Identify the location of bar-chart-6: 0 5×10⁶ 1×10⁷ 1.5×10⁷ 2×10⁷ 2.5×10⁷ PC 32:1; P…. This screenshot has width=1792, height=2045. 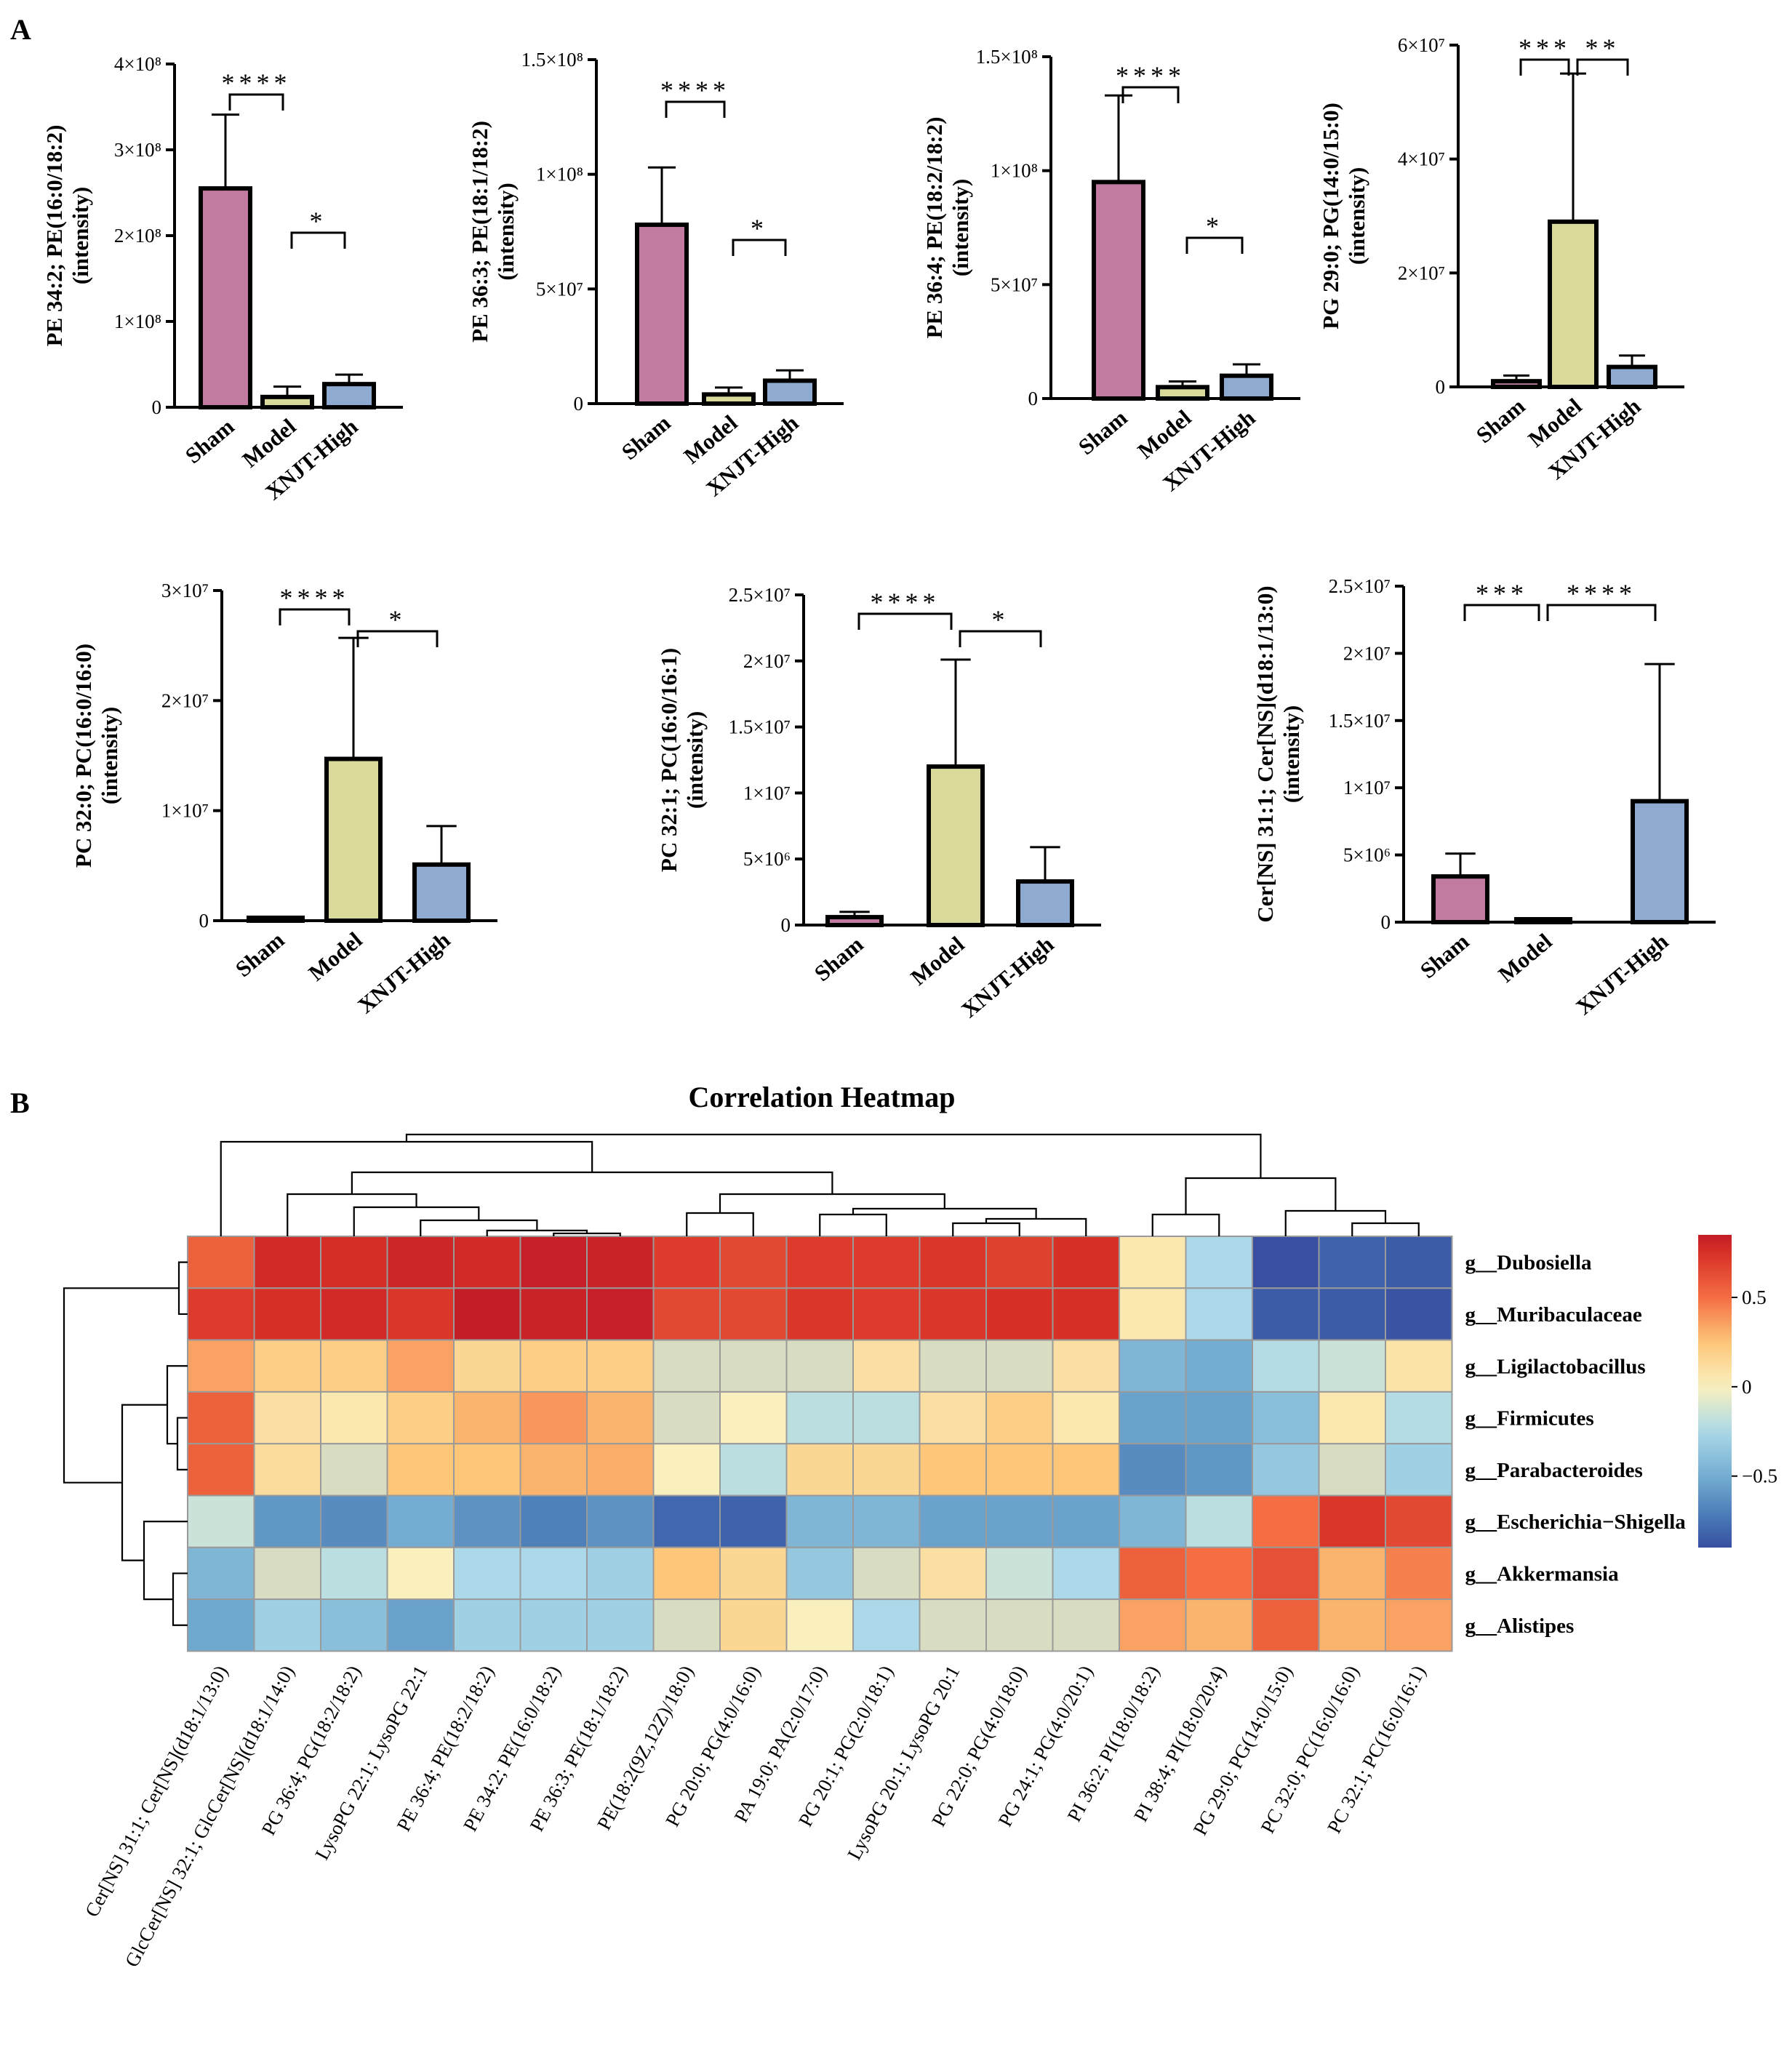
(878, 803).